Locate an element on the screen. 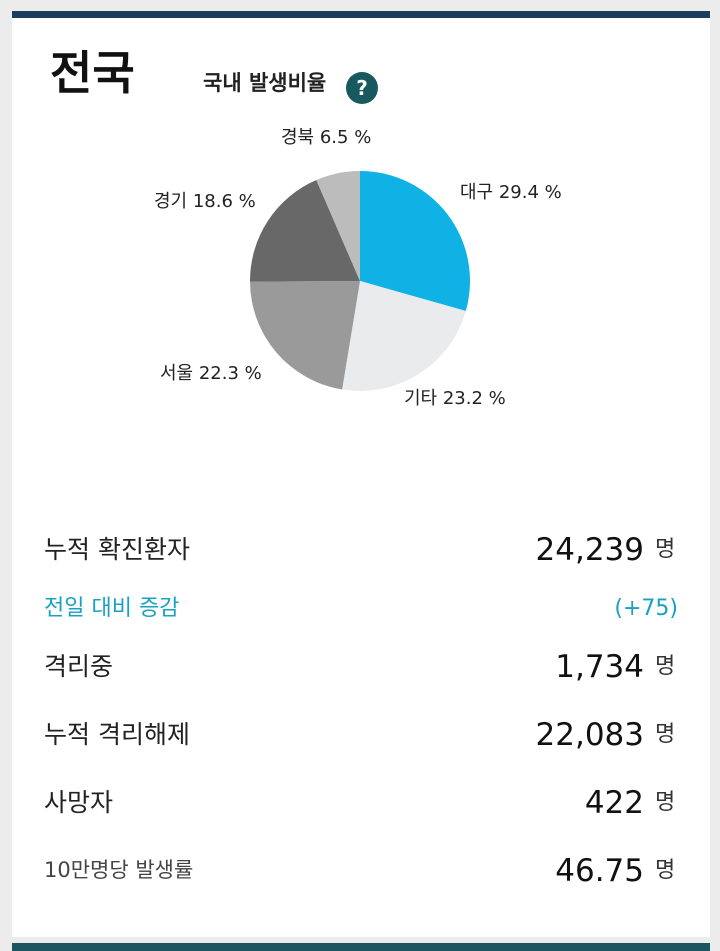 This screenshot has width=720, height=951. isolating-label: 격리중 is located at coordinates (79, 666).